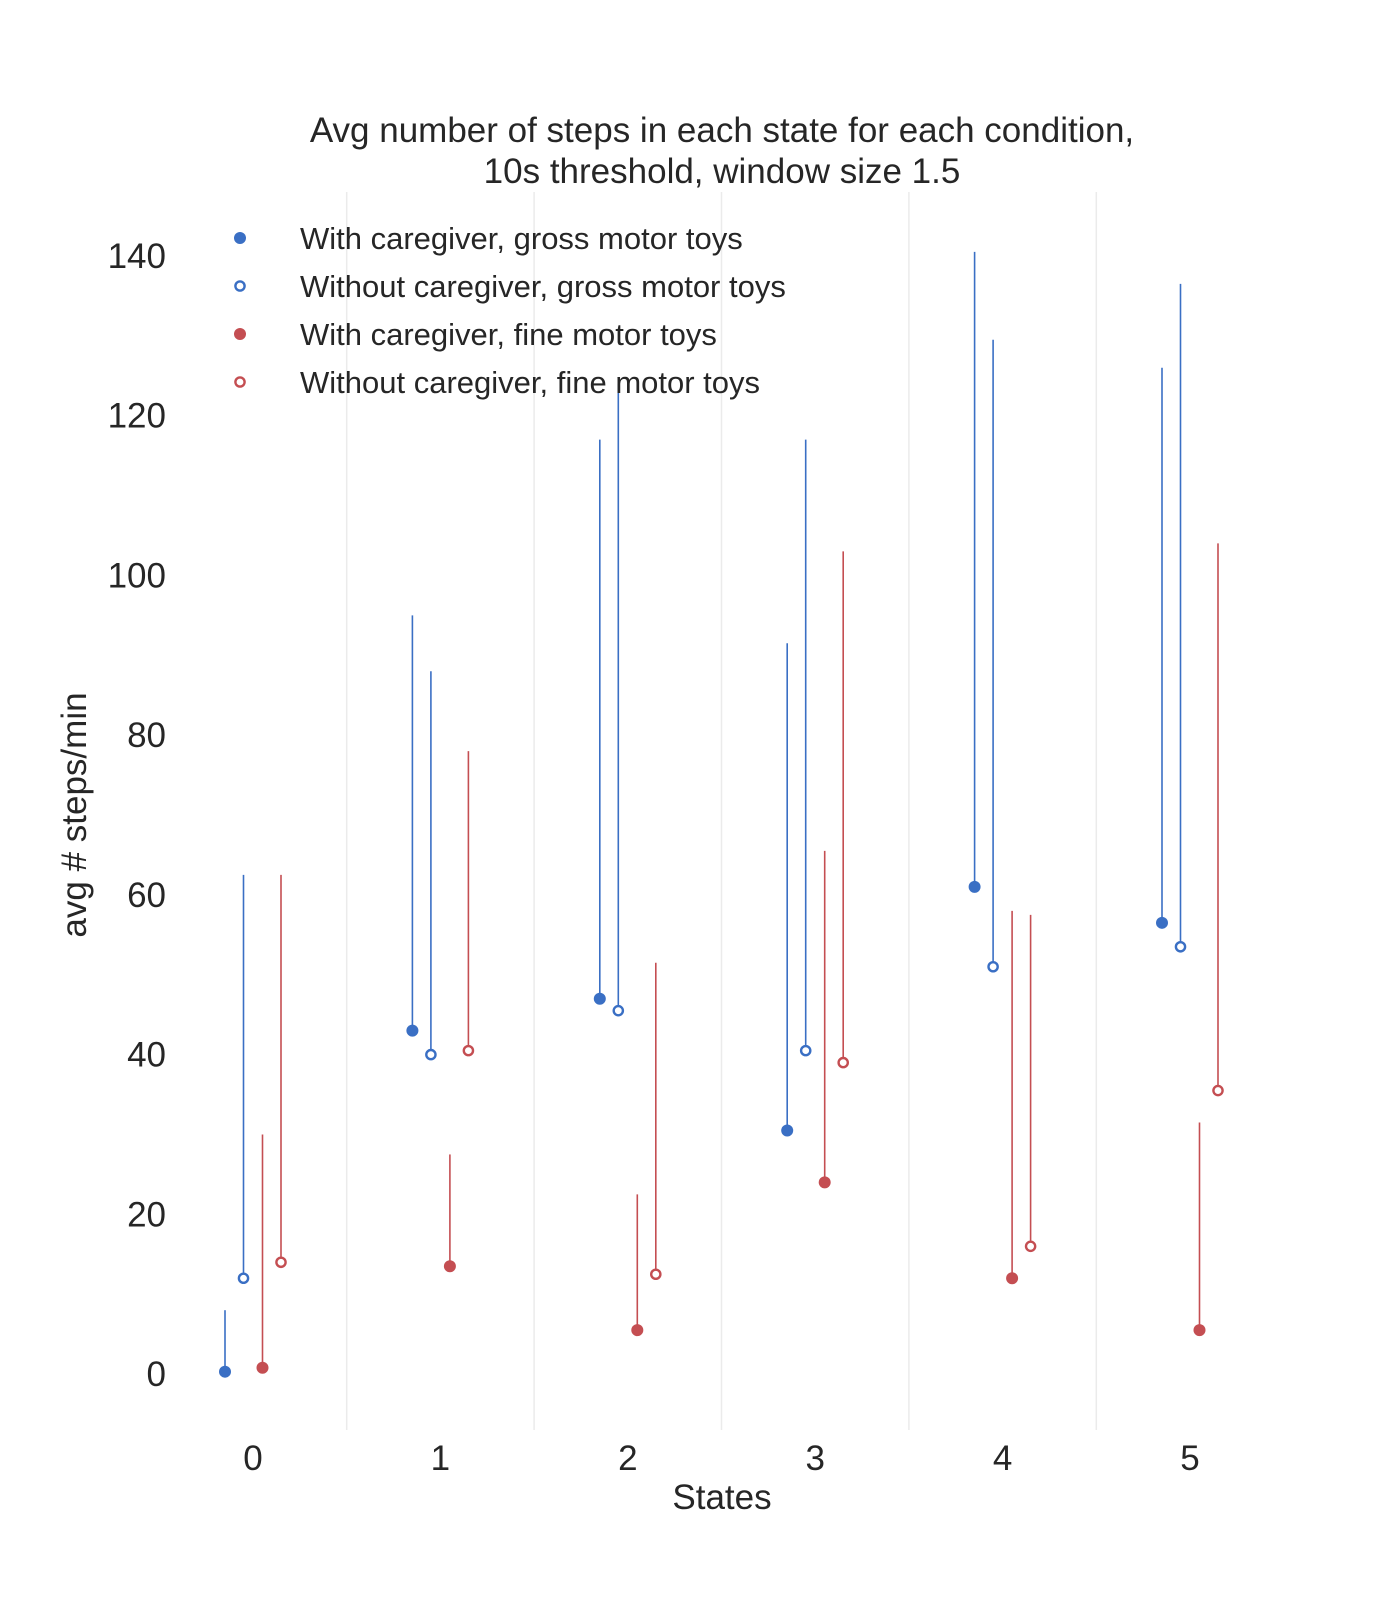  Describe the element at coordinates (74, 814) in the screenshot. I see `y-axis-label: avg # steps/min` at that location.